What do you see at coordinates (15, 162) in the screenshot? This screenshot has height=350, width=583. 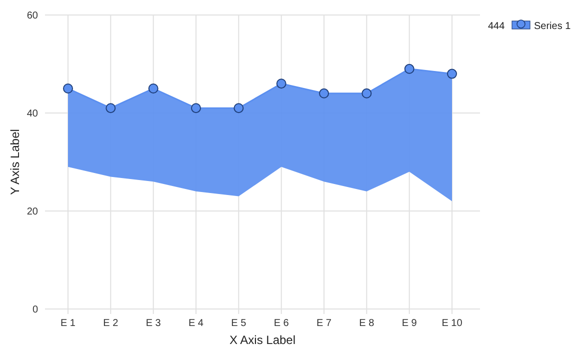 I see `y-axis-title: Y Axis Label` at bounding box center [15, 162].